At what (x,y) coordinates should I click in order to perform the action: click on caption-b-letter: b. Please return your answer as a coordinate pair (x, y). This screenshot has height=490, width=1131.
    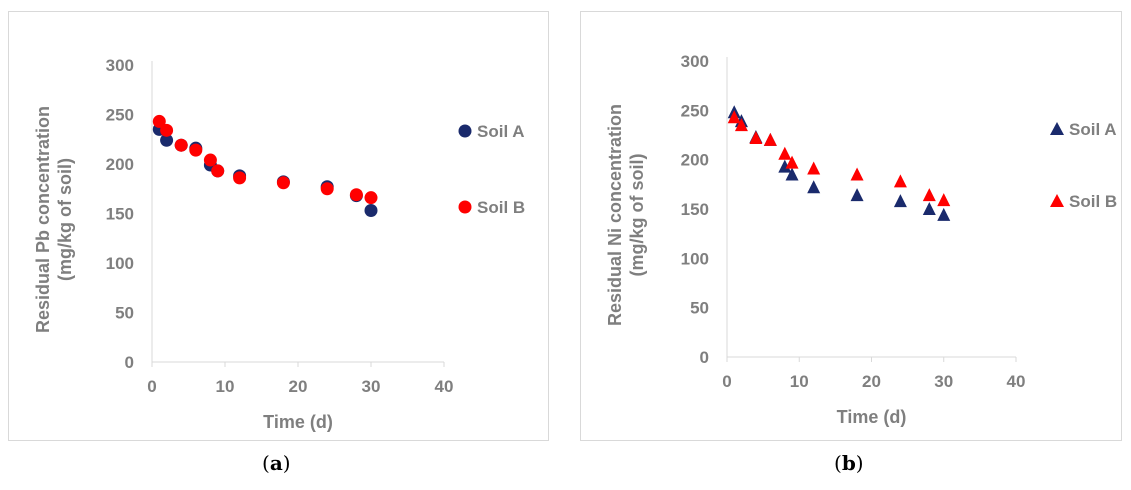
    Looking at the image, I should click on (848, 463).